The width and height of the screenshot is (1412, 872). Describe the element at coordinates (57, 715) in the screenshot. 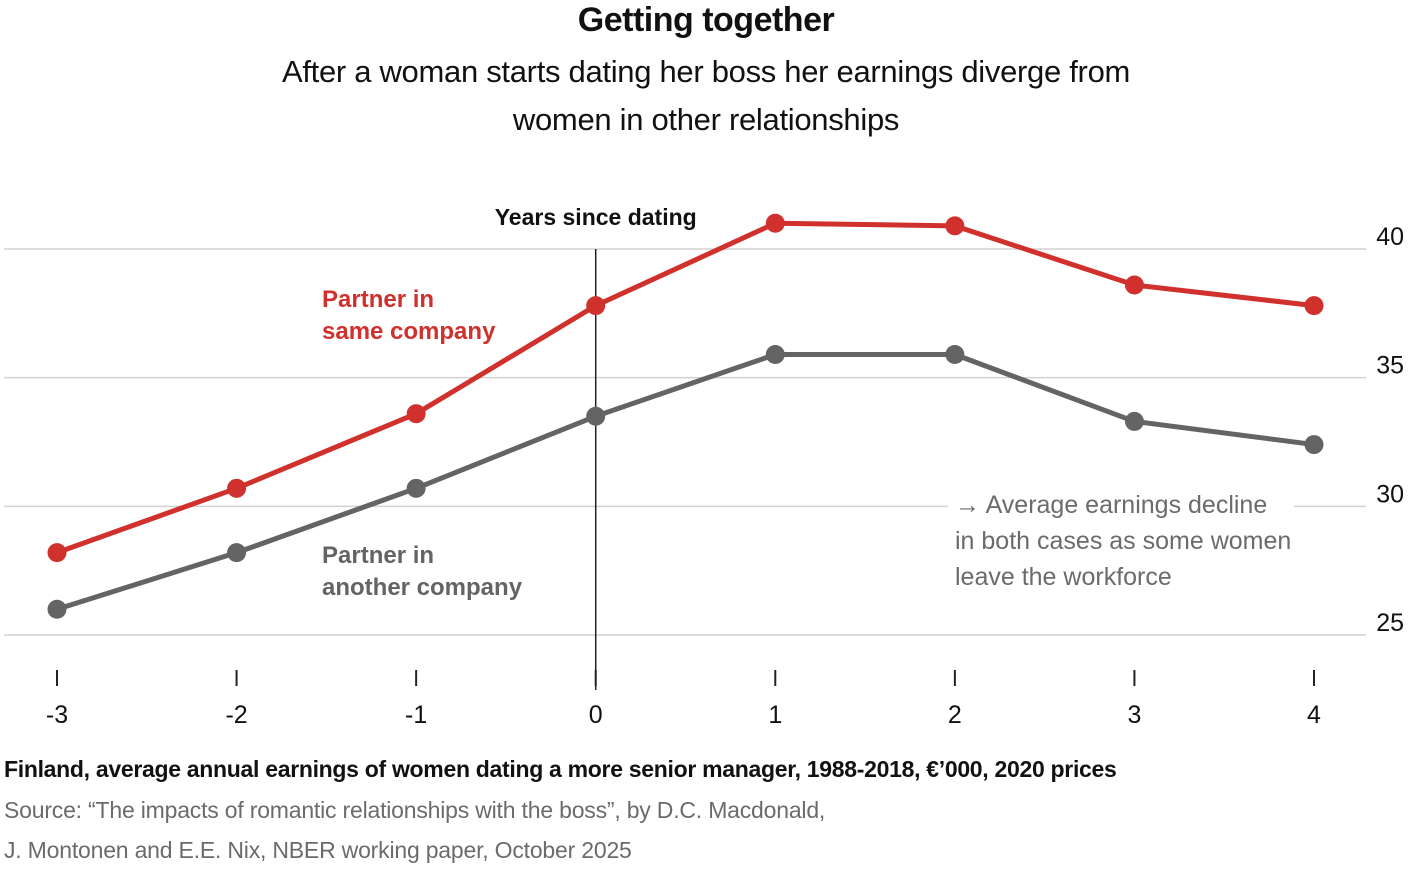

I see `x-tick-label: -3` at that location.